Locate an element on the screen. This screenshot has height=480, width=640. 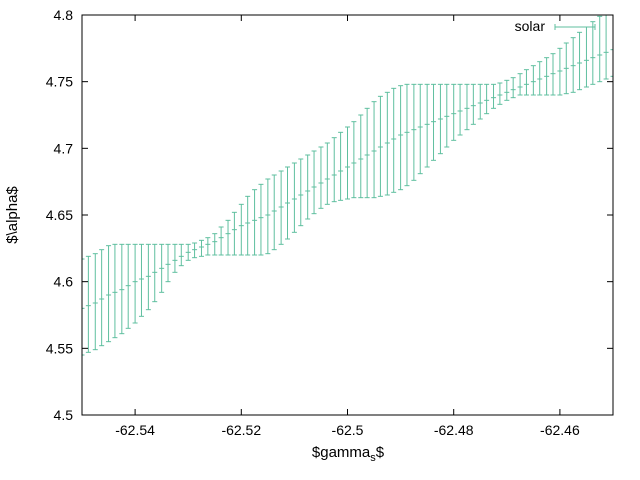
y-tick-label: 4.6 is located at coordinates (64, 282).